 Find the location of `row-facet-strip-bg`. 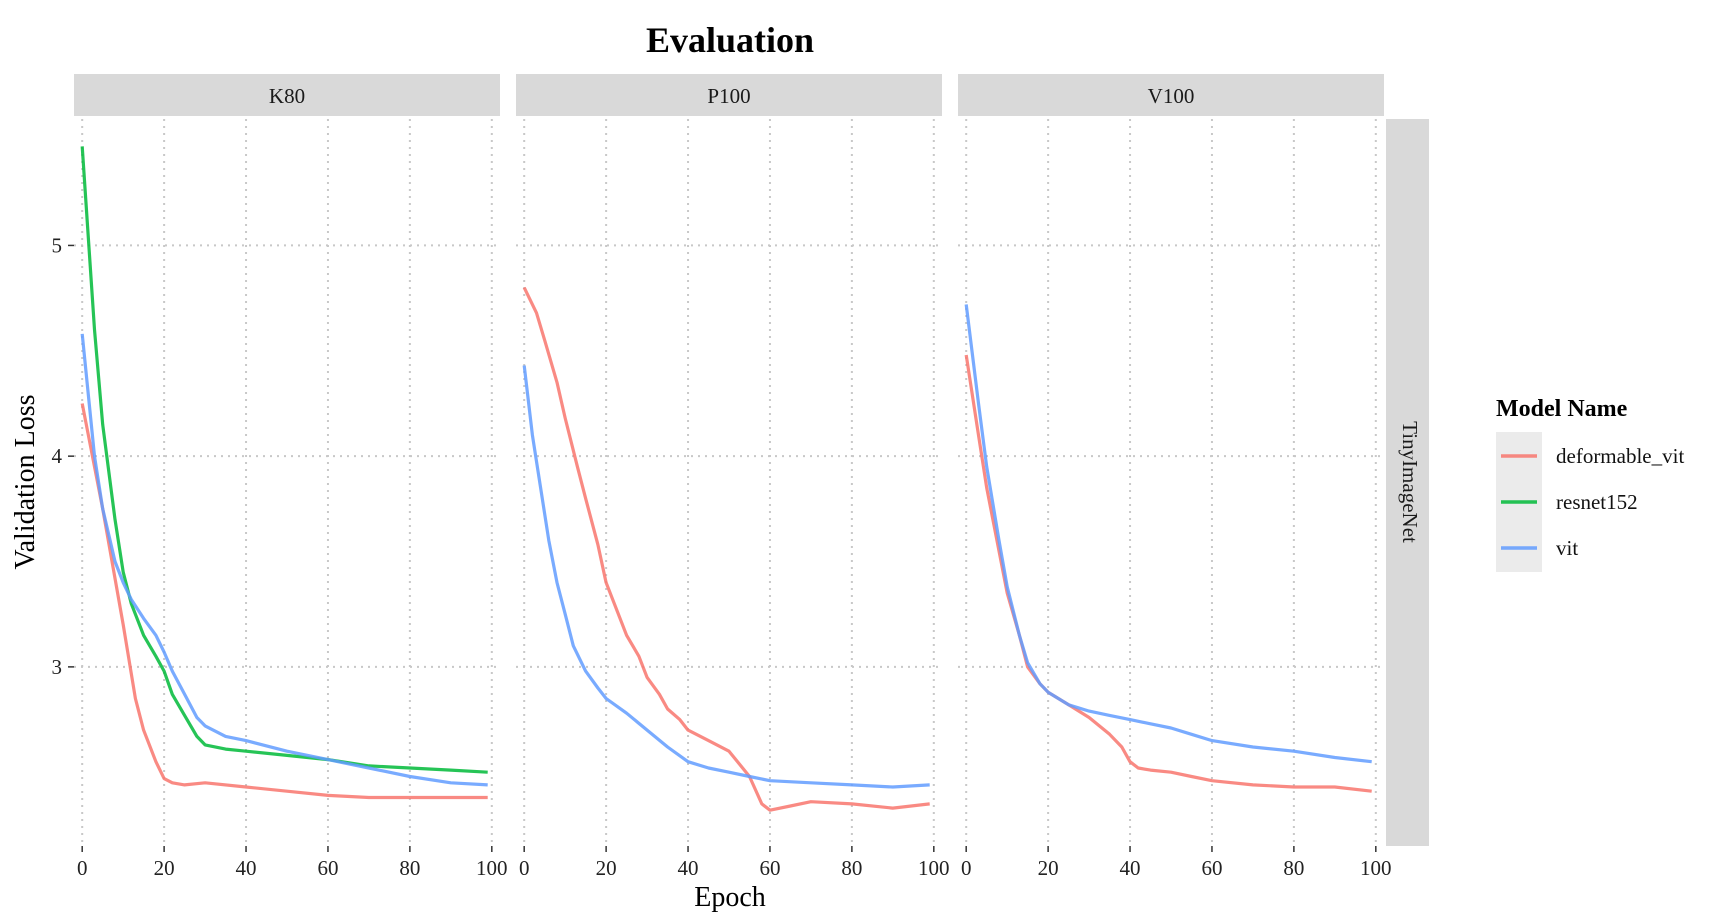

row-facet-strip-bg is located at coordinates (1407, 482).